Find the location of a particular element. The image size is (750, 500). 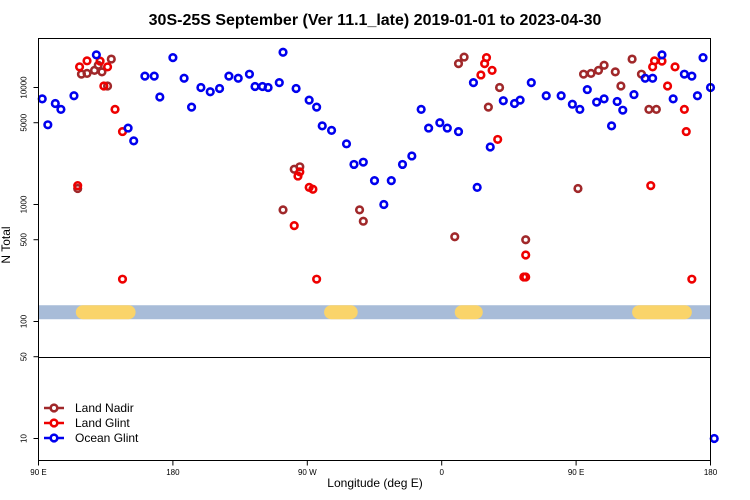

x-axis-label: Longitude (deg E) is located at coordinates (374, 483).